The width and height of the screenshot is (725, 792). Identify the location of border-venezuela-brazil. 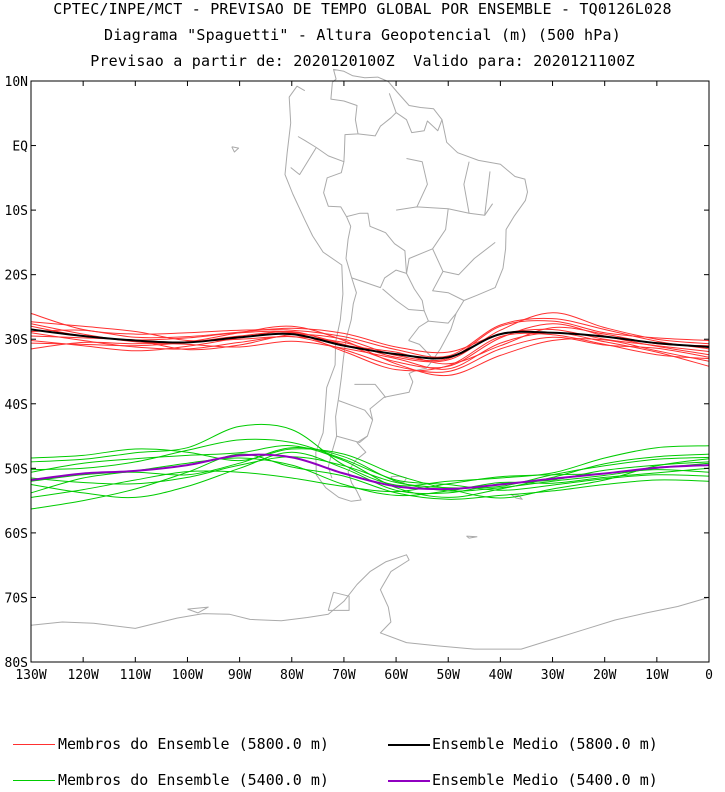
(377, 115).